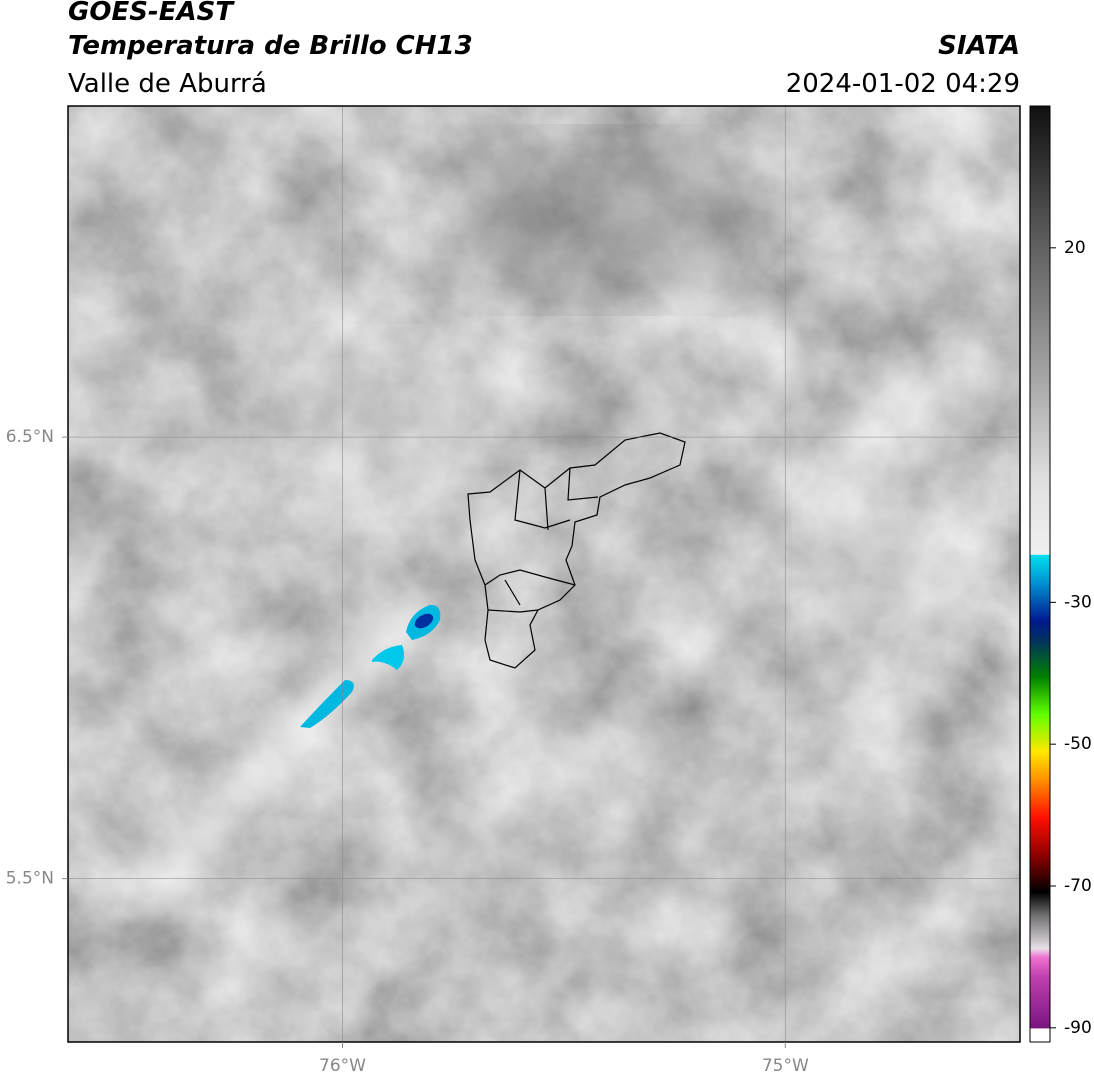 Image resolution: width=1094 pixels, height=1078 pixels. Describe the element at coordinates (576, 550) in the screenshot. I see `municipal-boundaries` at that location.